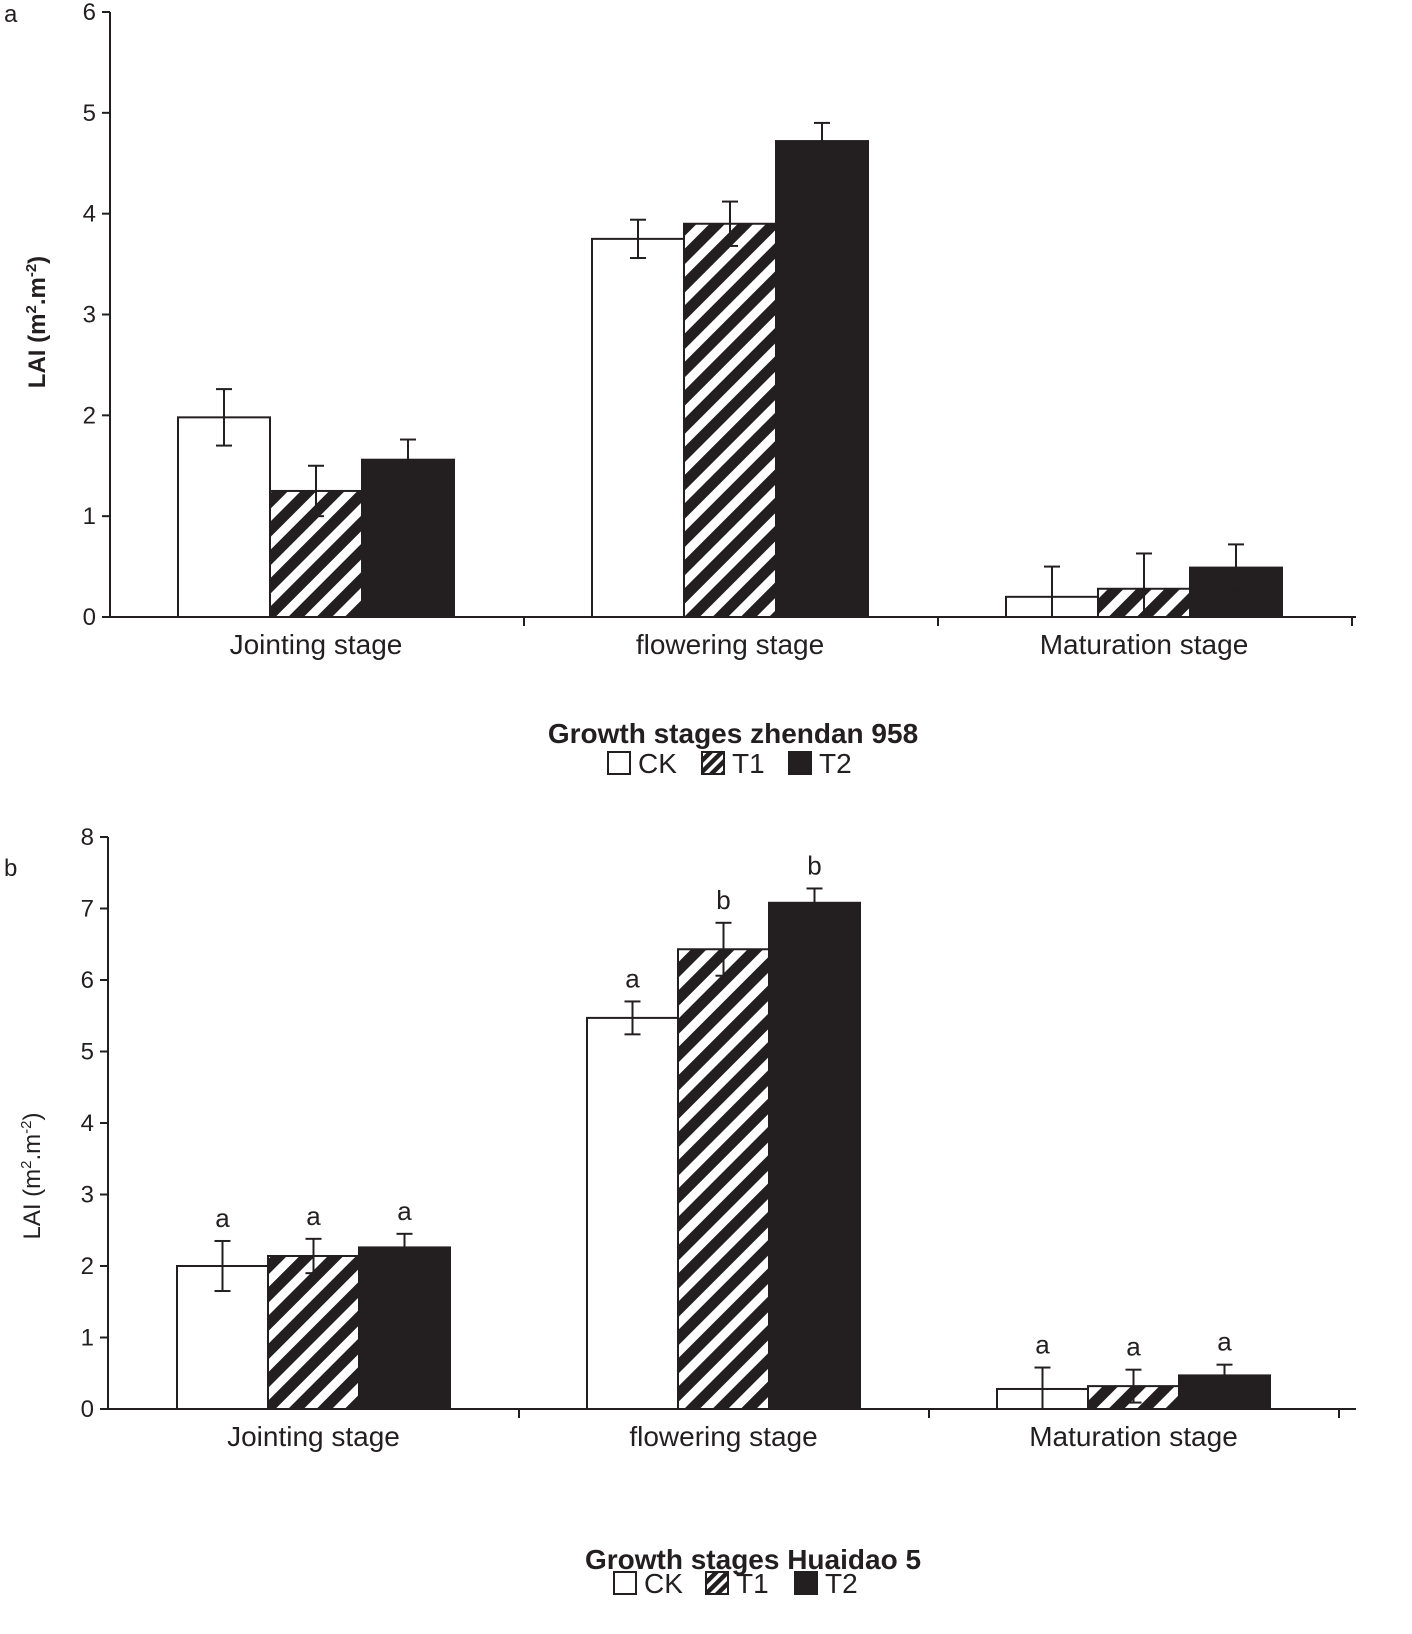 This screenshot has height=1634, width=1412. Describe the element at coordinates (87, 909) in the screenshot. I see `y-tick-label: 7` at that location.